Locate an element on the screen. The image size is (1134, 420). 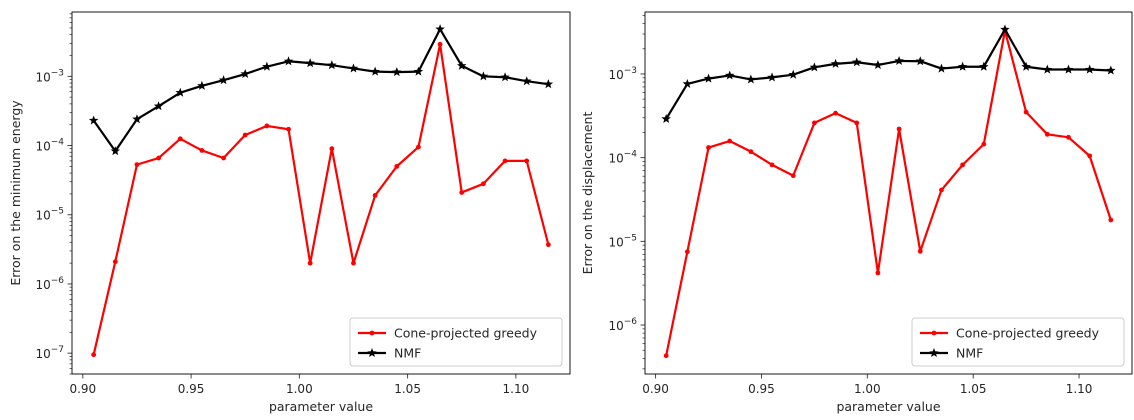
legend-box is located at coordinates (1018, 342).